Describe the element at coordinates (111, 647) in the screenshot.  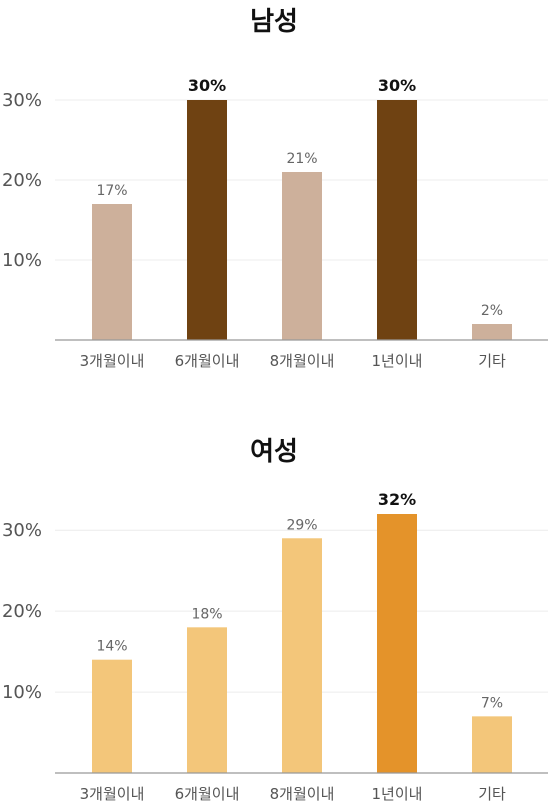
I see `data-label: 14%` at that location.